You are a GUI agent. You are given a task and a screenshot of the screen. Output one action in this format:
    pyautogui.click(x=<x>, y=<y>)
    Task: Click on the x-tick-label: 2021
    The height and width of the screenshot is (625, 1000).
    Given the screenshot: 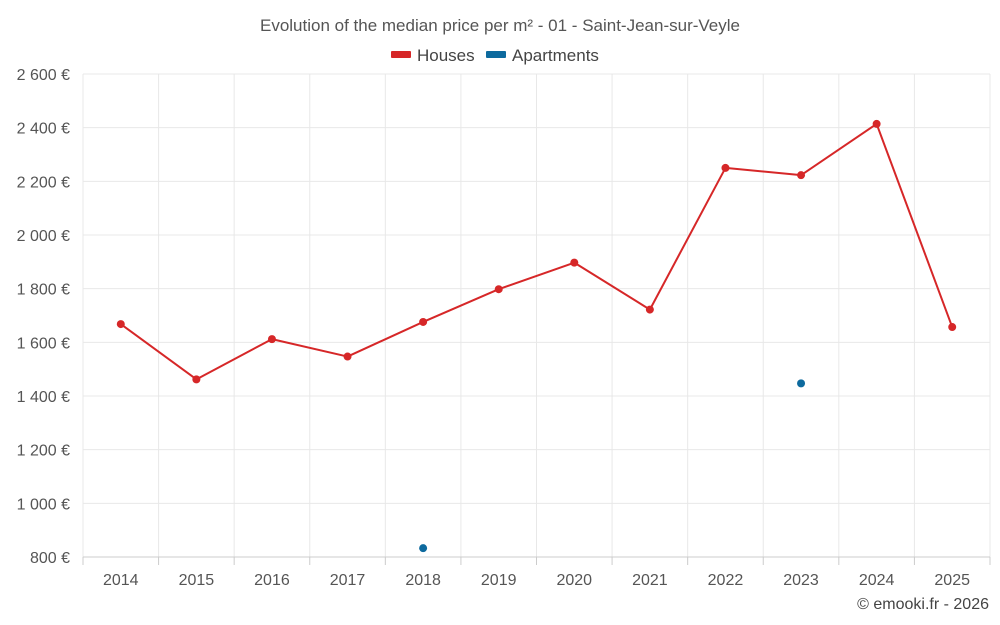 What is the action you would take?
    pyautogui.click(x=650, y=580)
    